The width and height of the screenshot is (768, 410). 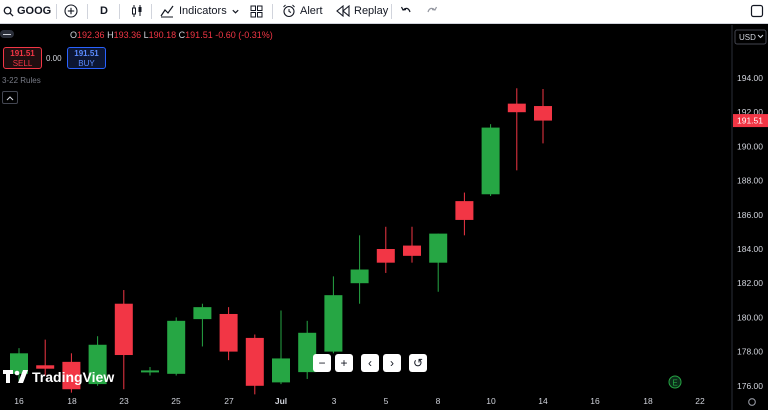 What do you see at coordinates (675, 382) in the screenshot?
I see `earnings-marker: E` at bounding box center [675, 382].